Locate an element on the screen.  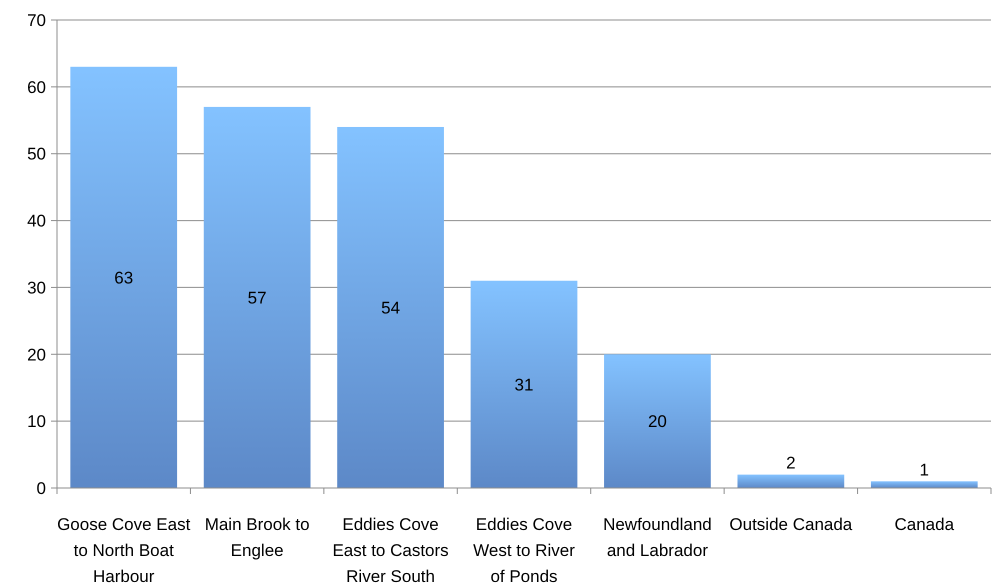
data-label: 31 is located at coordinates (524, 384).